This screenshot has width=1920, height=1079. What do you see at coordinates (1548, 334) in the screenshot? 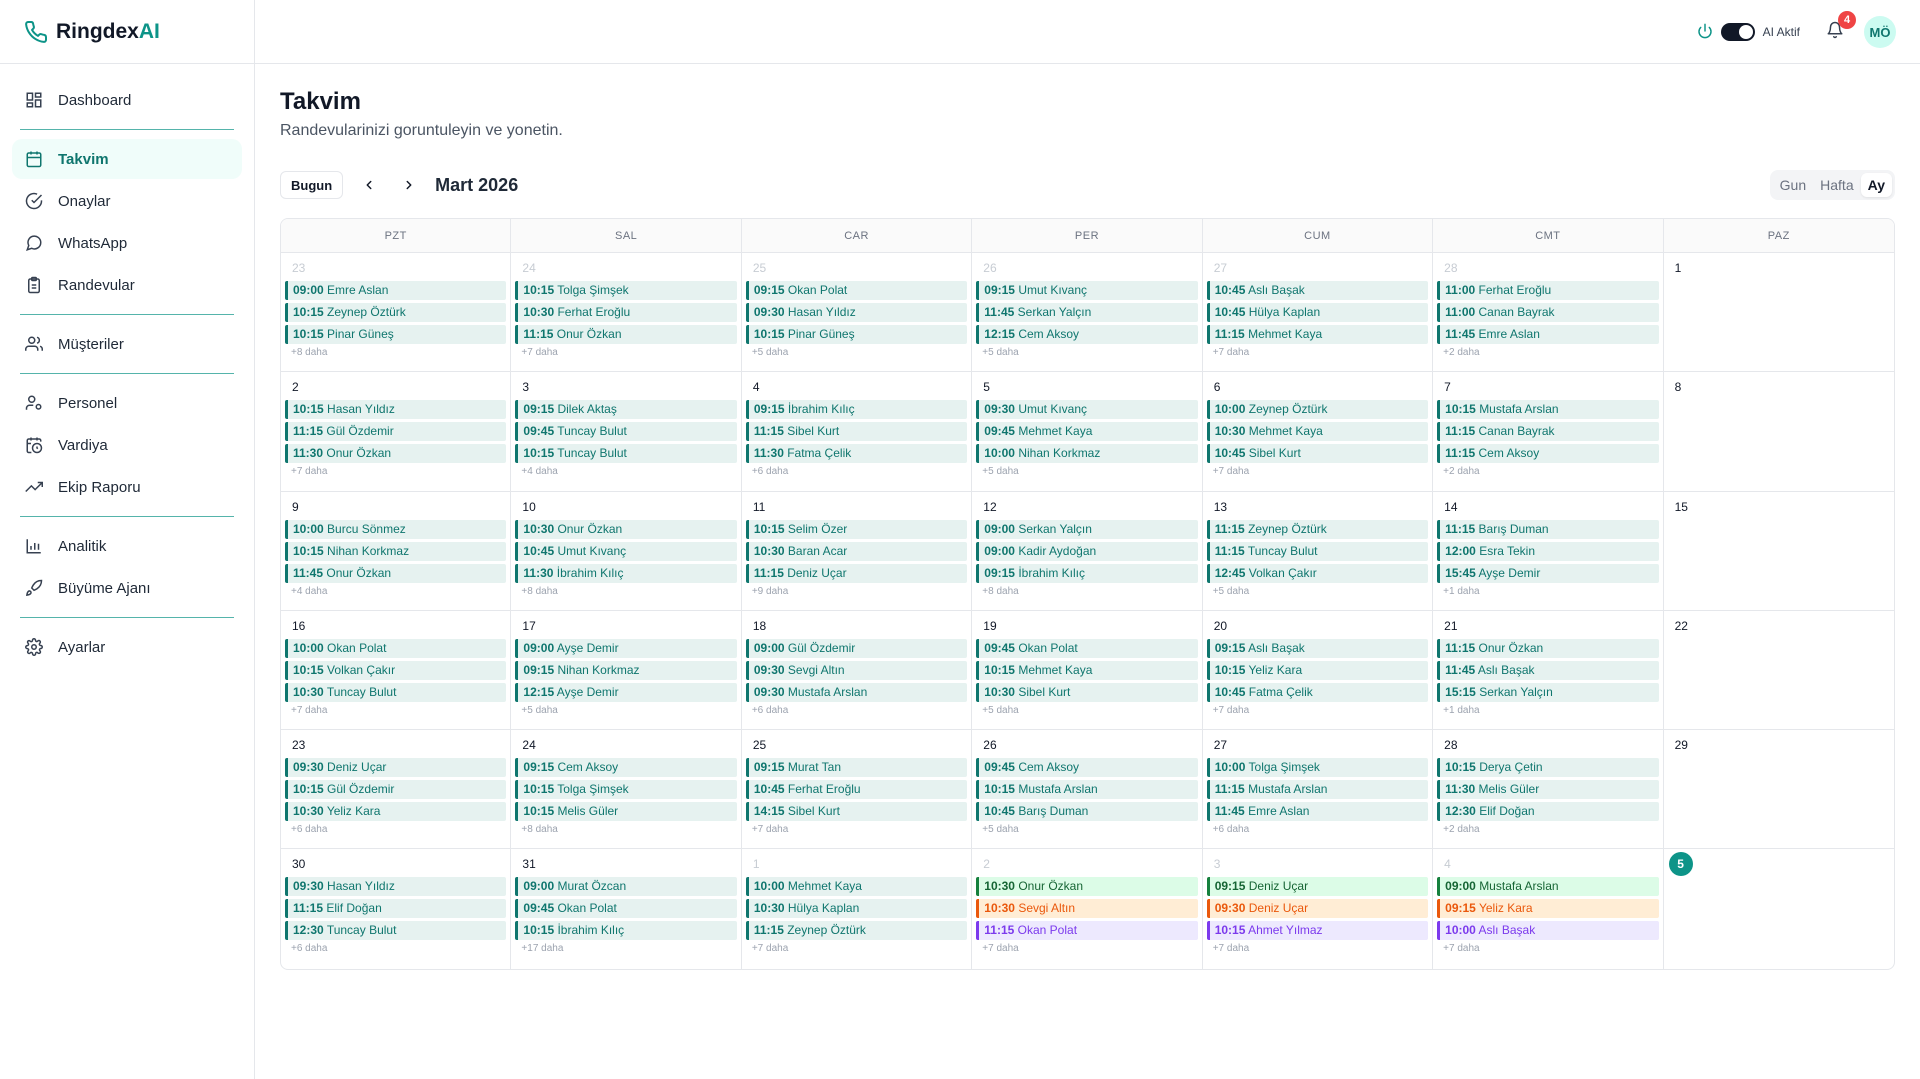
I see `appointment-event: 11:45 Emre Aslan` at bounding box center [1548, 334].